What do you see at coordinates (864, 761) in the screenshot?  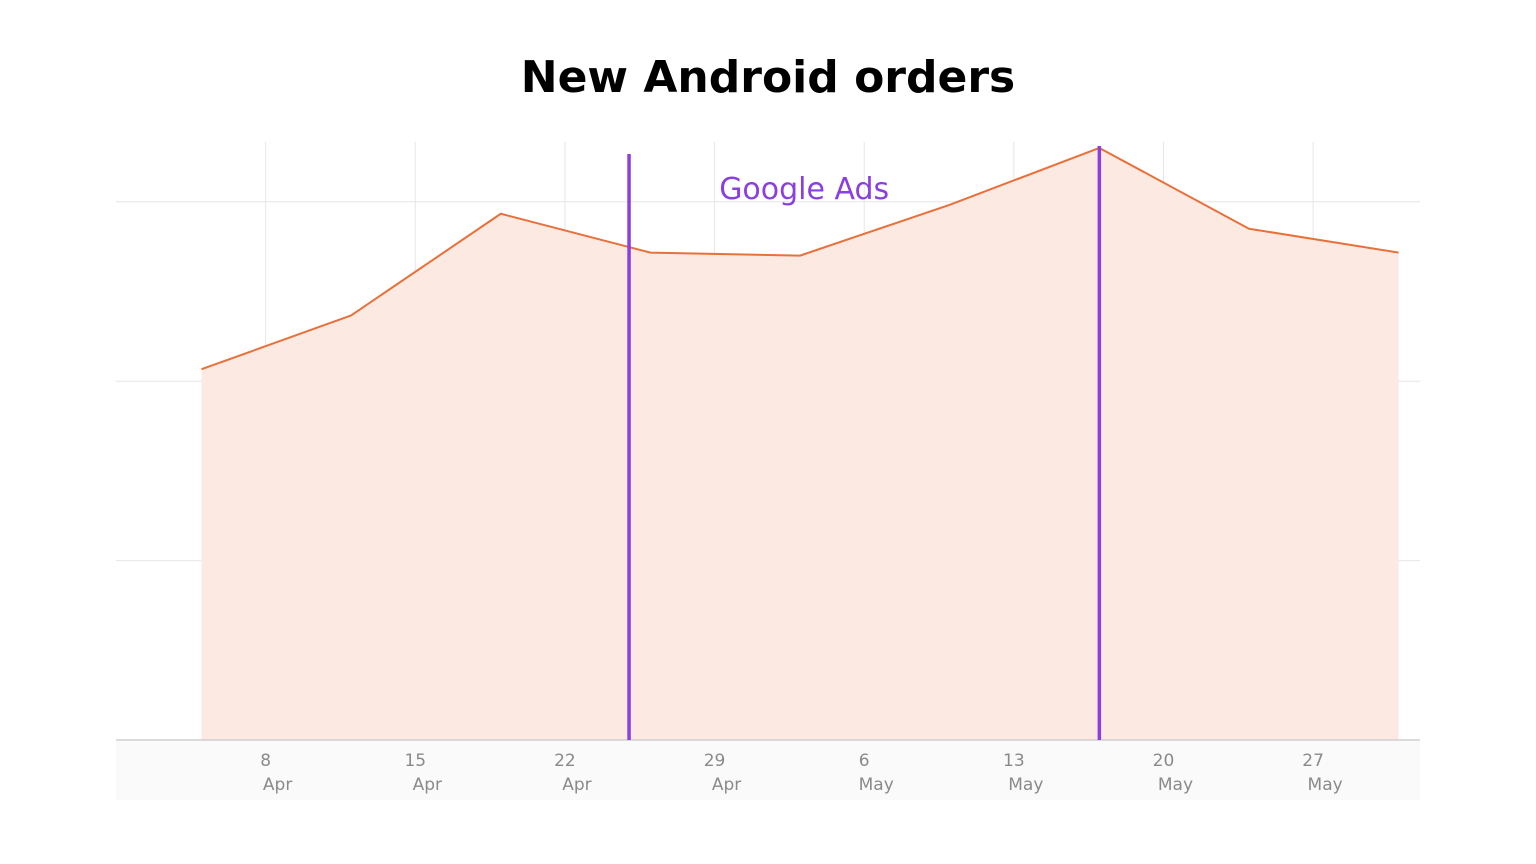 I see `x-tick-day: 6` at bounding box center [864, 761].